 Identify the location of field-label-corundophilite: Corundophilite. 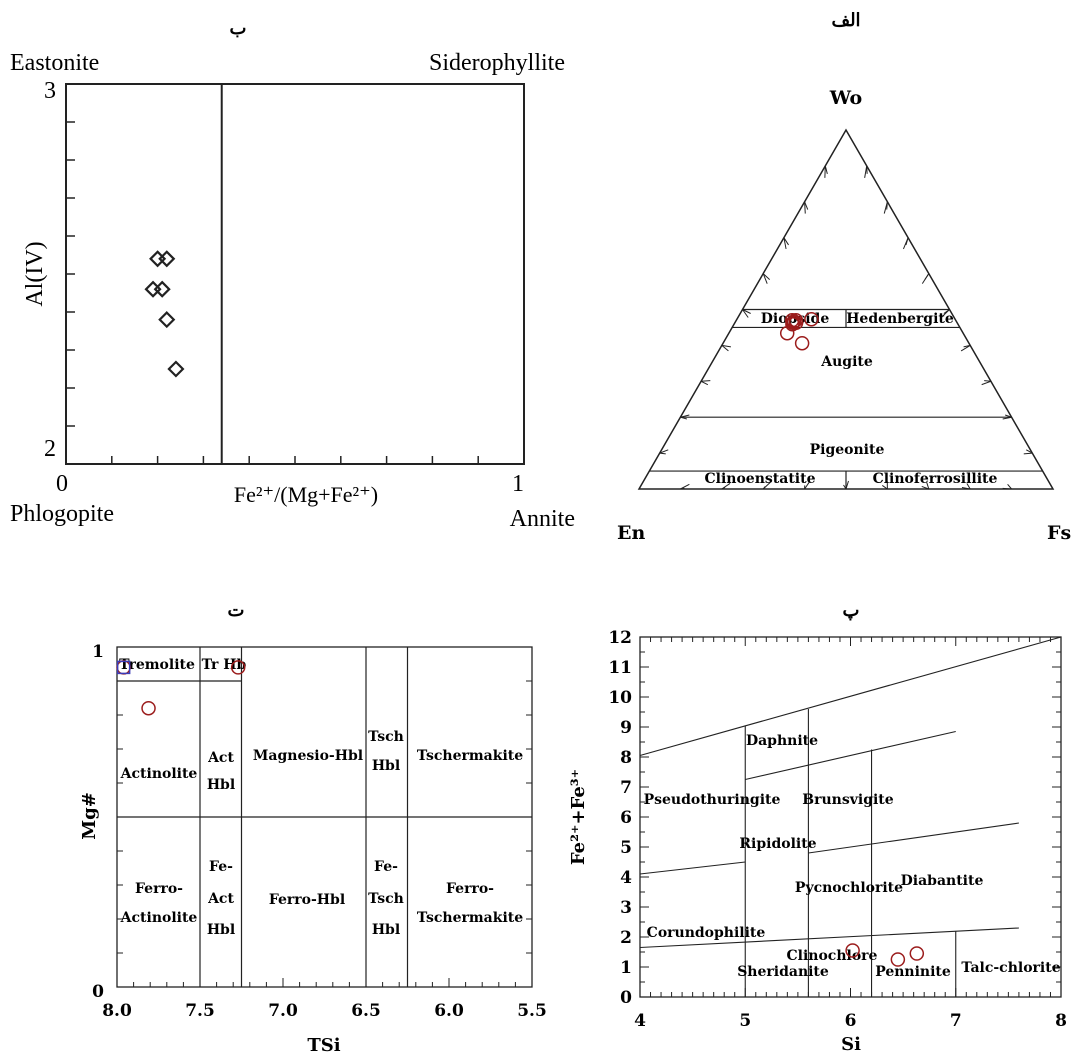
(706, 933).